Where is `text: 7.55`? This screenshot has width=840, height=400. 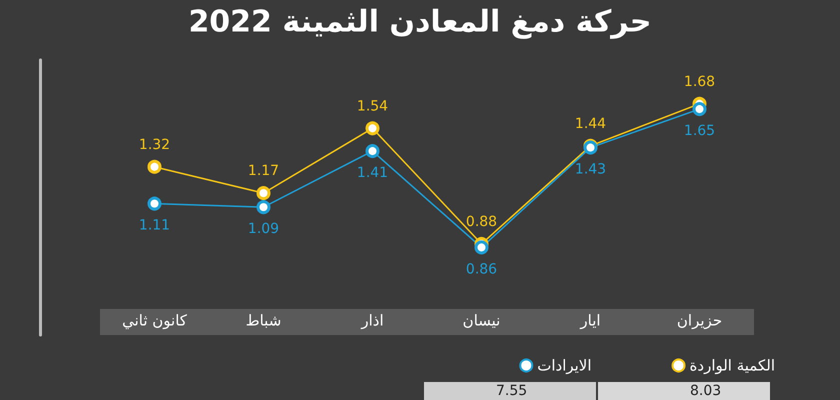
text: 7.55 is located at coordinates (512, 391).